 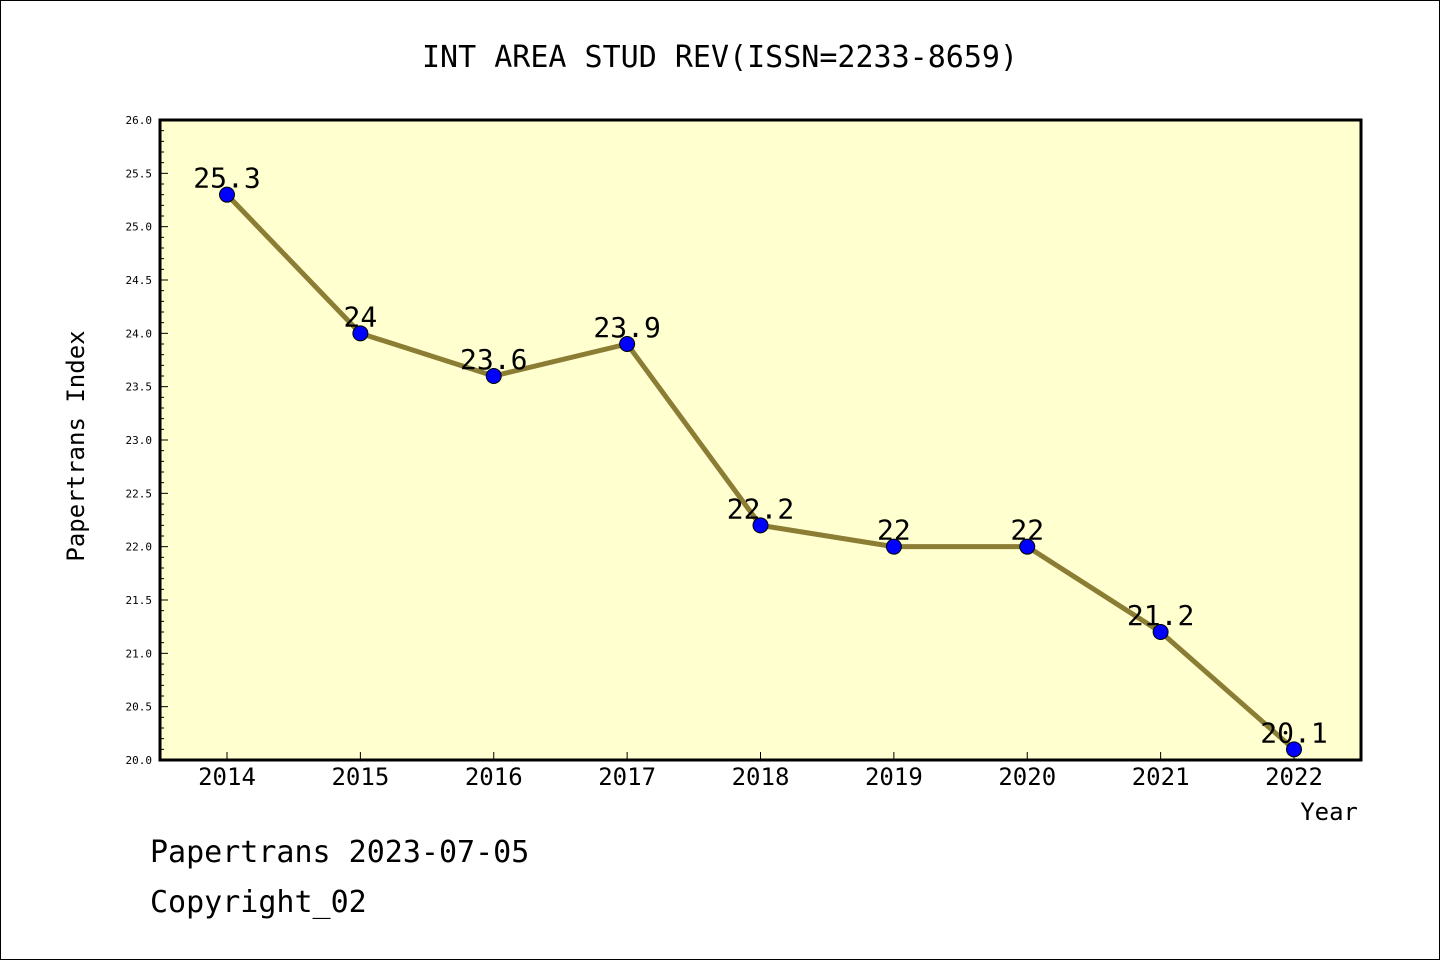 I want to click on y-tick-label: 21.5, so click(x=139, y=600).